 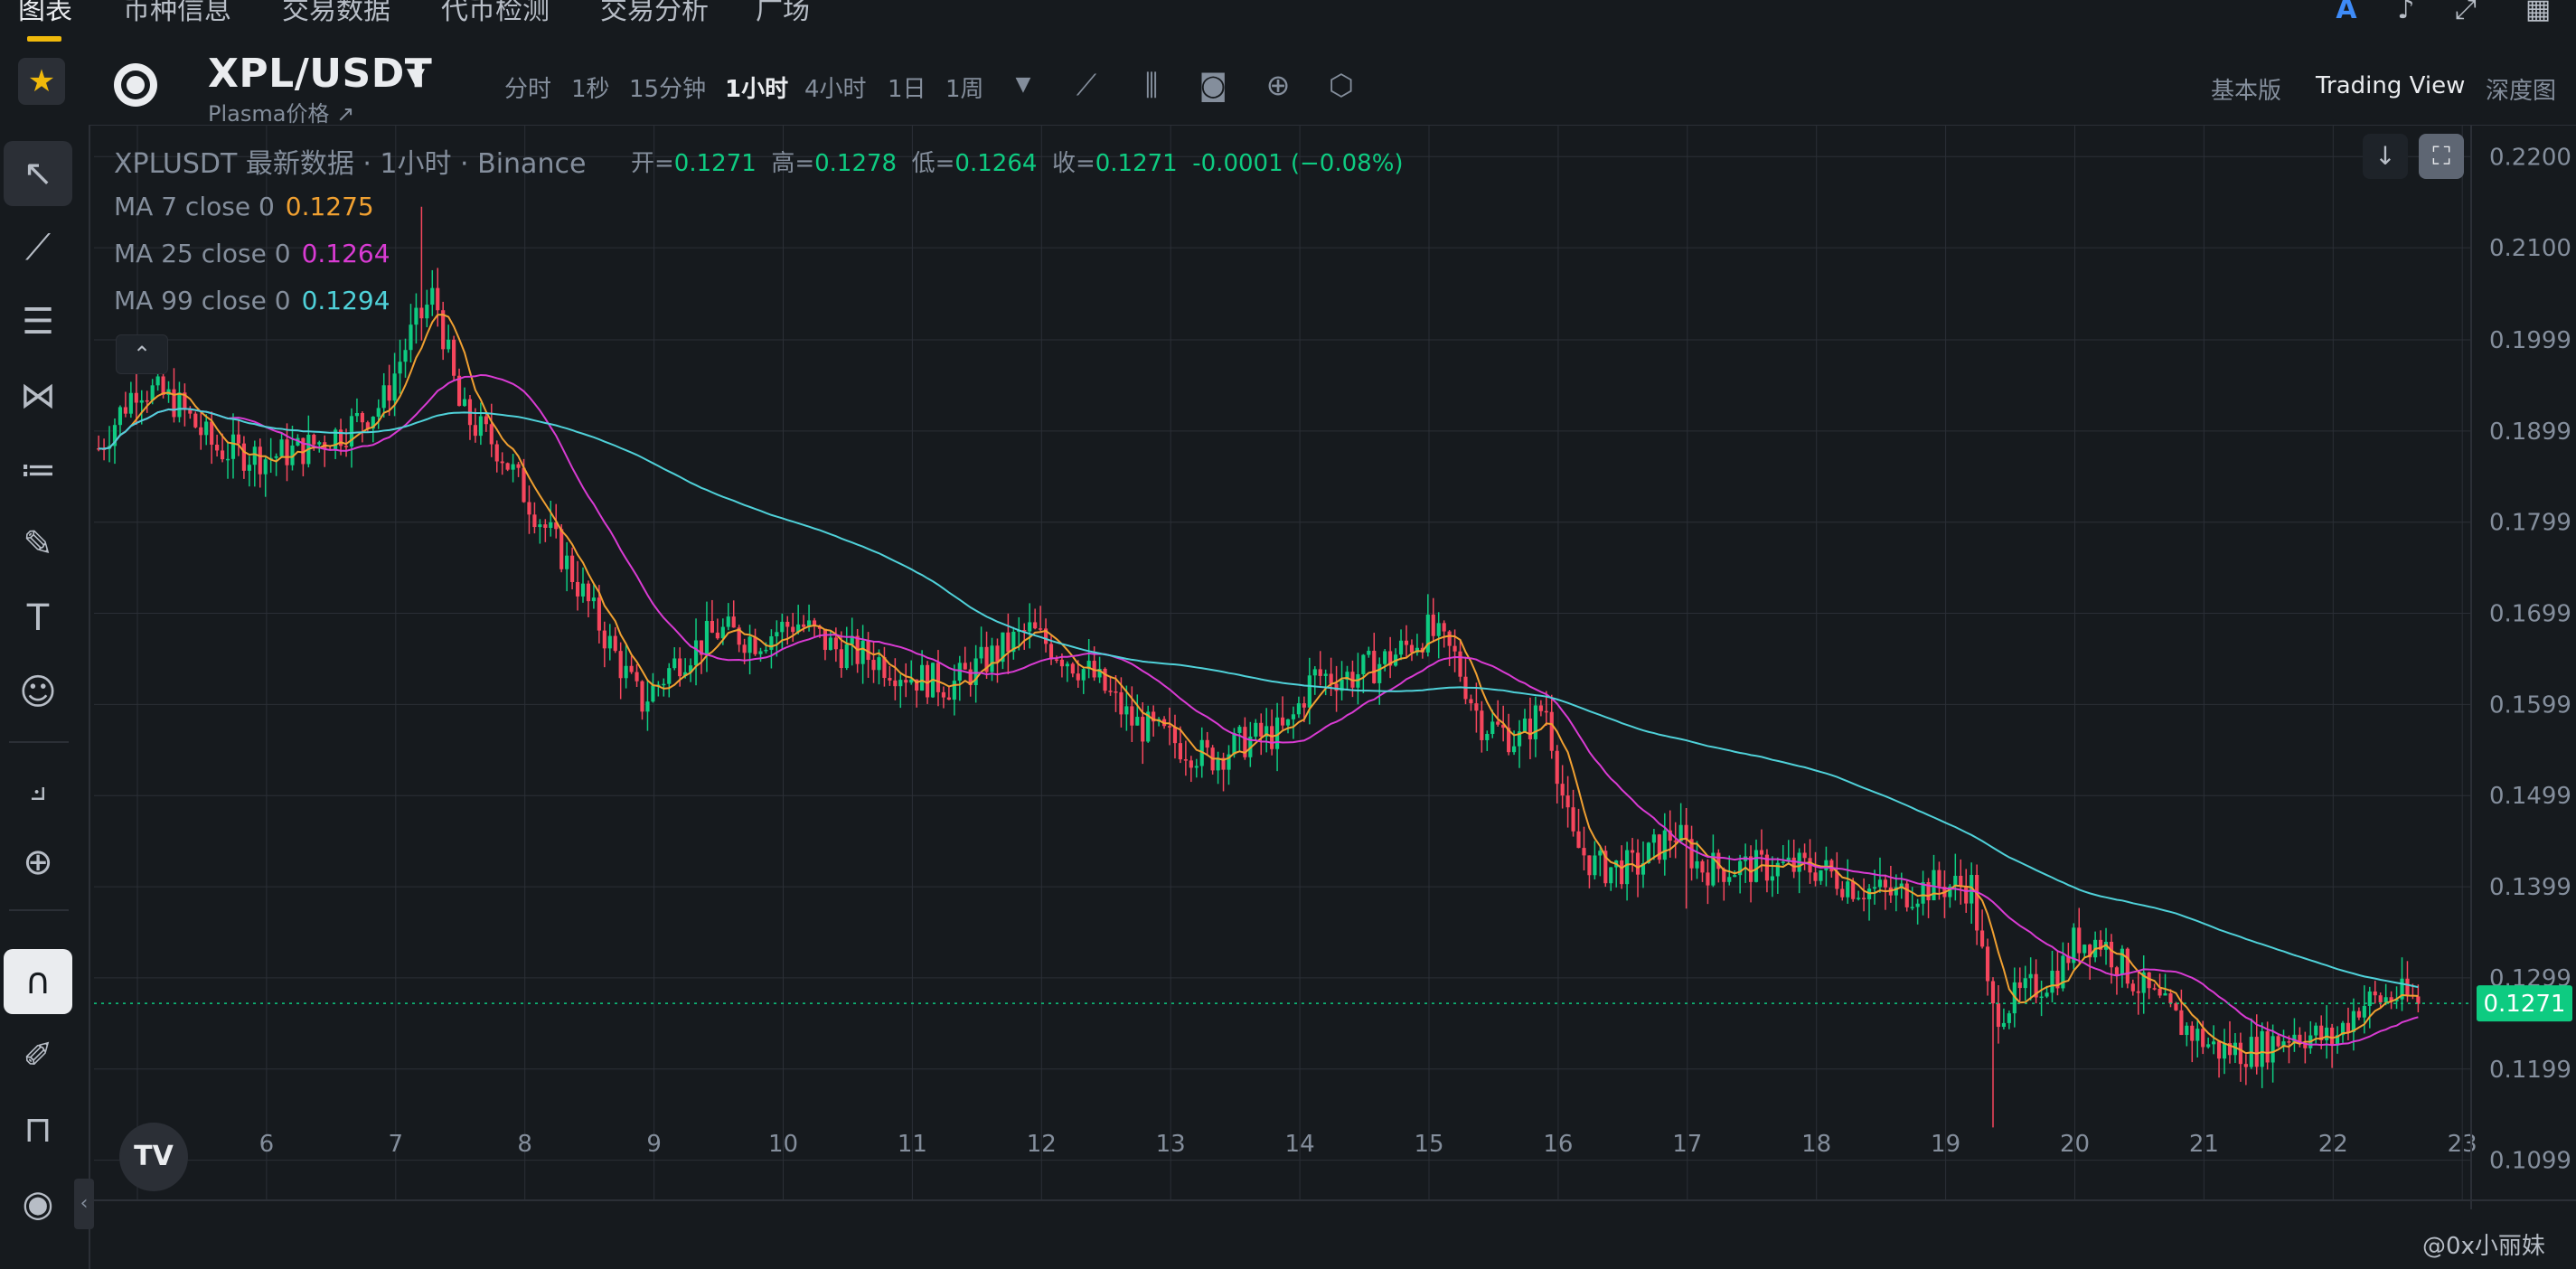 I want to click on interval-1d: 1日, so click(x=907, y=89).